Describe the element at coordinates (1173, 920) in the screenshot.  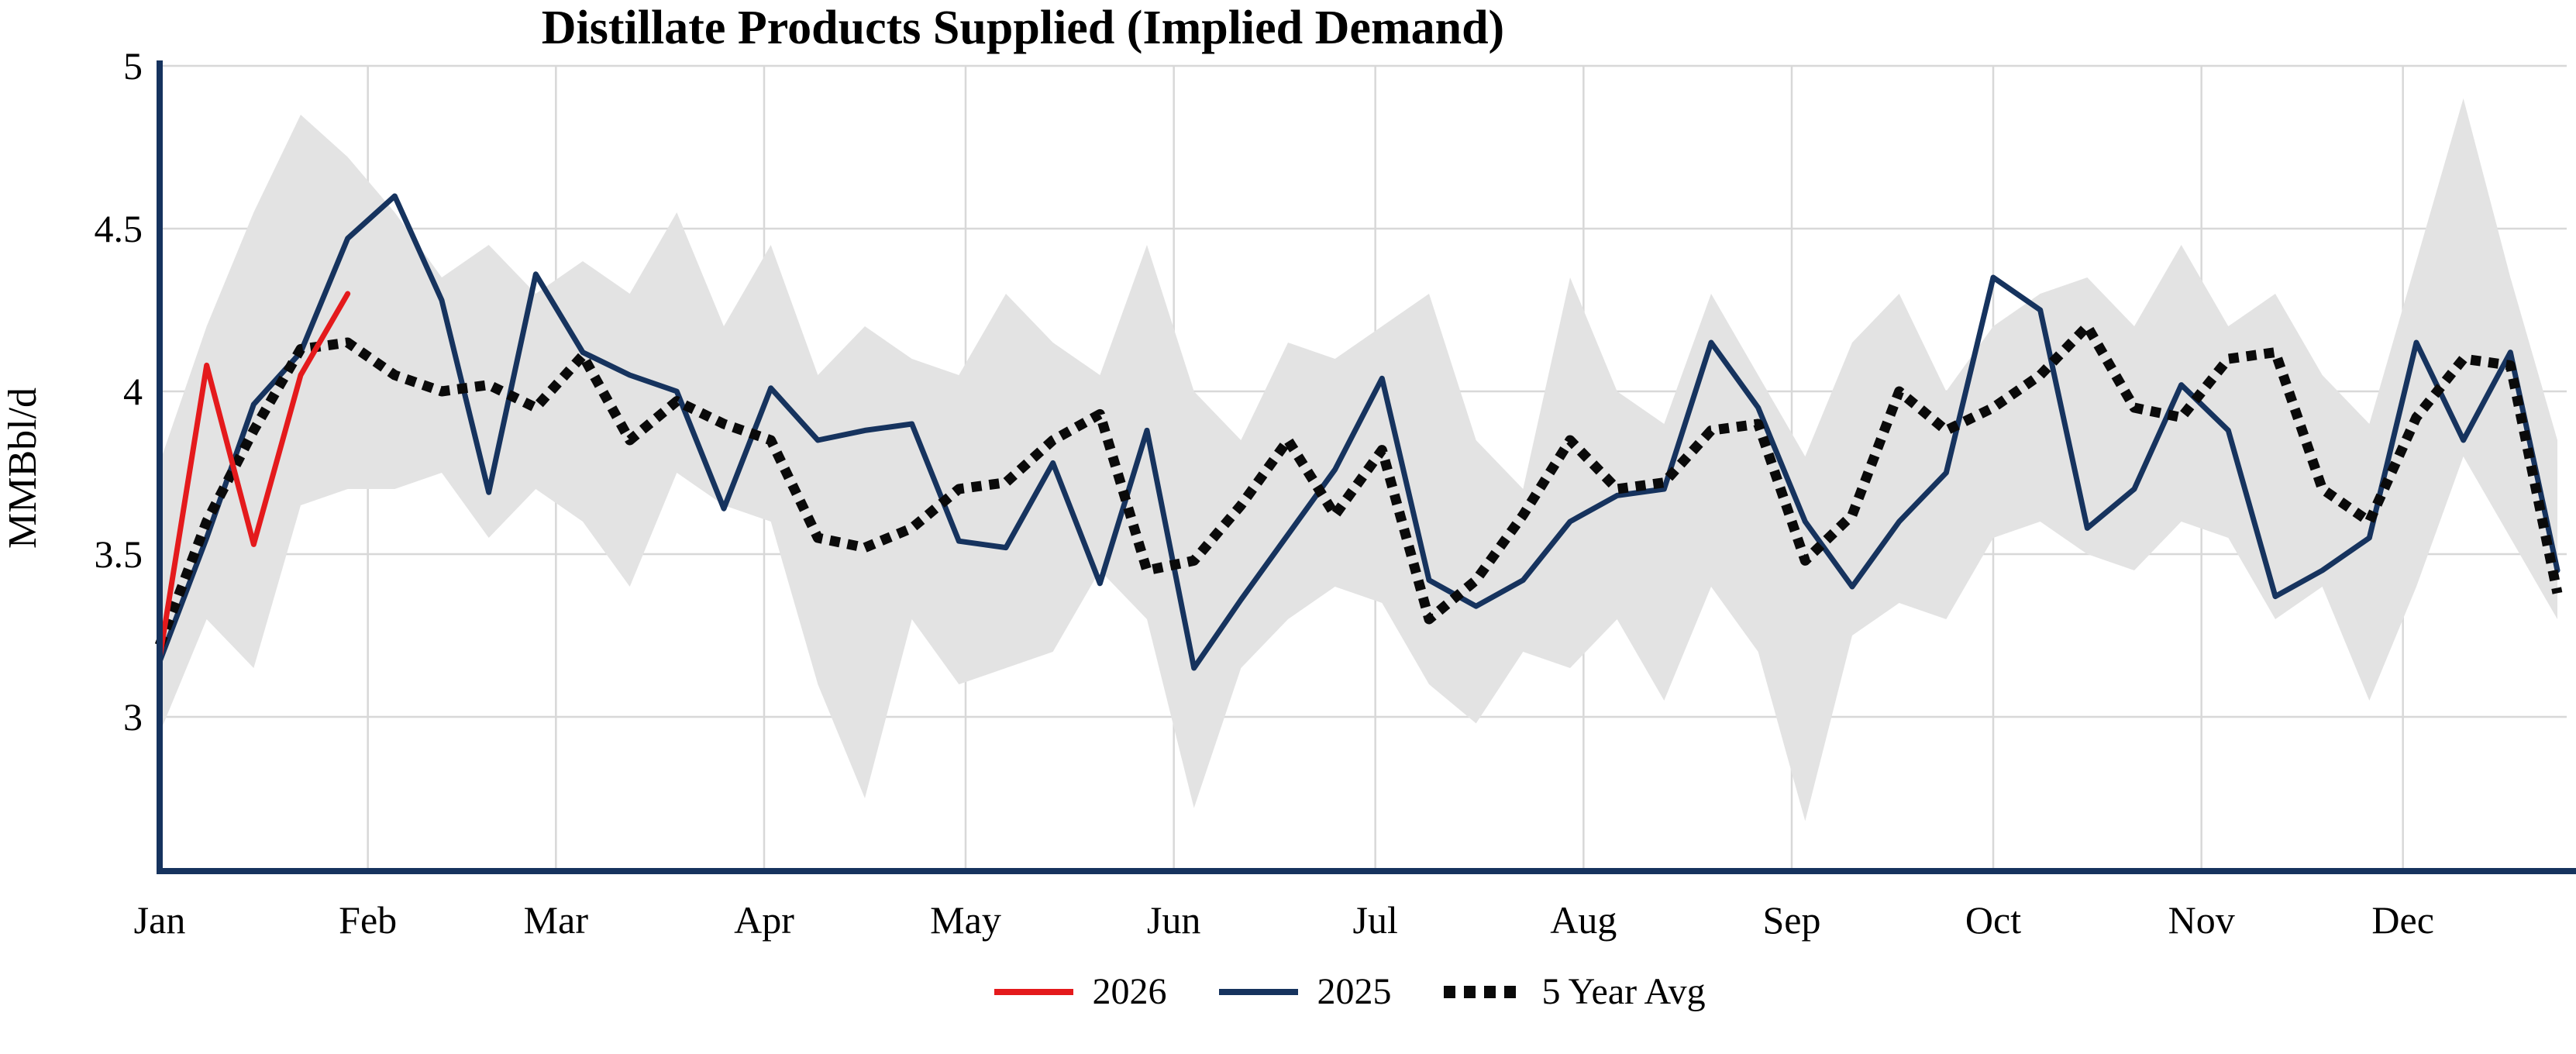
I see `x-tick-label: Jun` at that location.